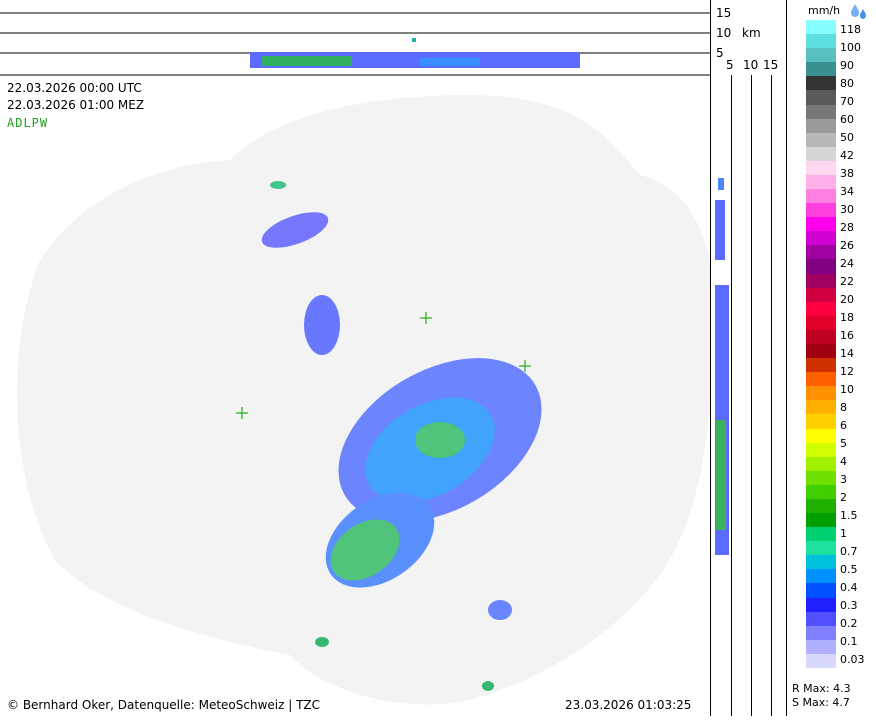 The height and width of the screenshot is (720, 876). Describe the element at coordinates (847, 281) in the screenshot. I see `legend-label: 22` at that location.